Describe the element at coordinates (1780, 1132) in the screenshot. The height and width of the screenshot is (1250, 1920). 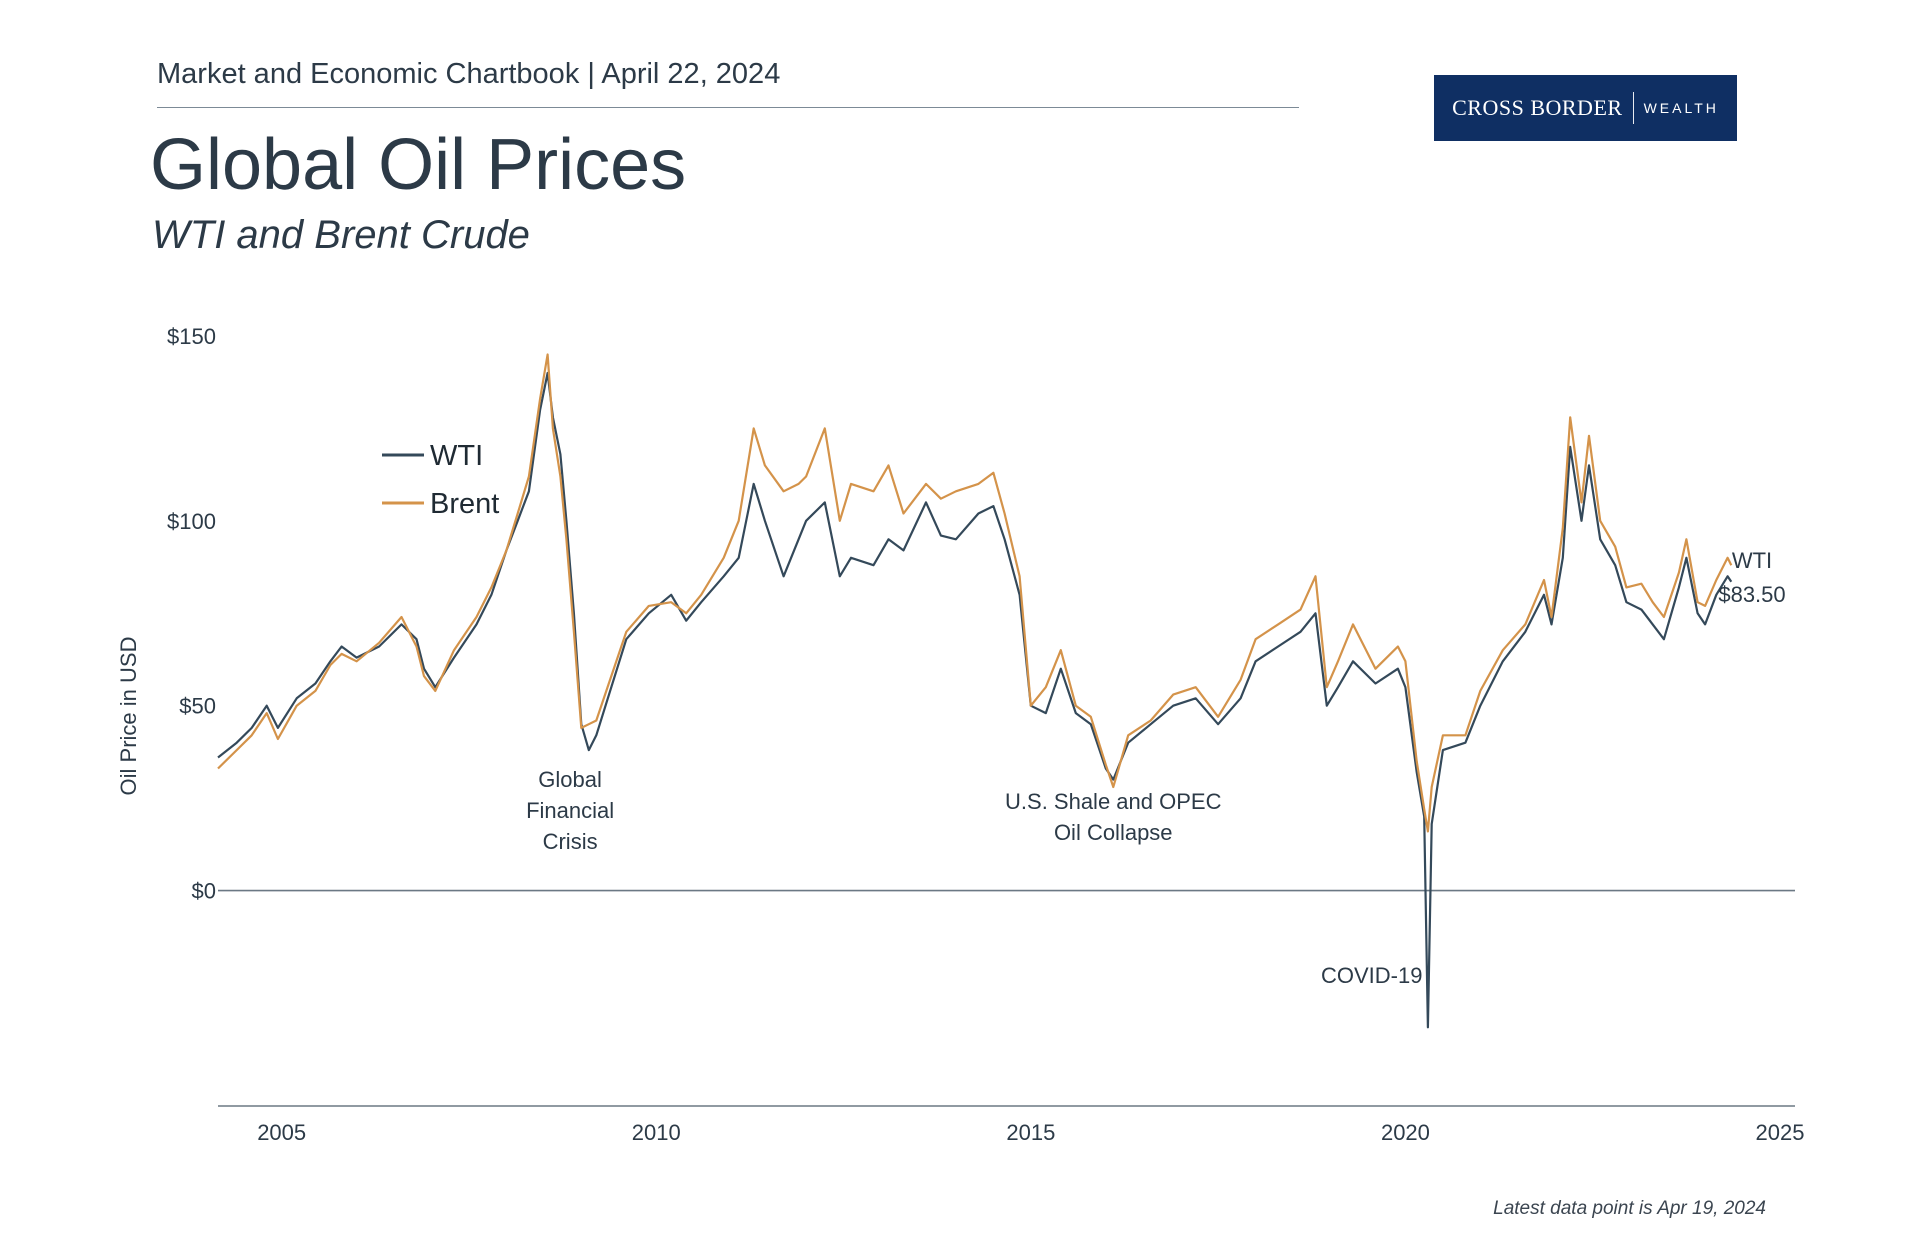
I see `x-tick-label: 2025` at that location.